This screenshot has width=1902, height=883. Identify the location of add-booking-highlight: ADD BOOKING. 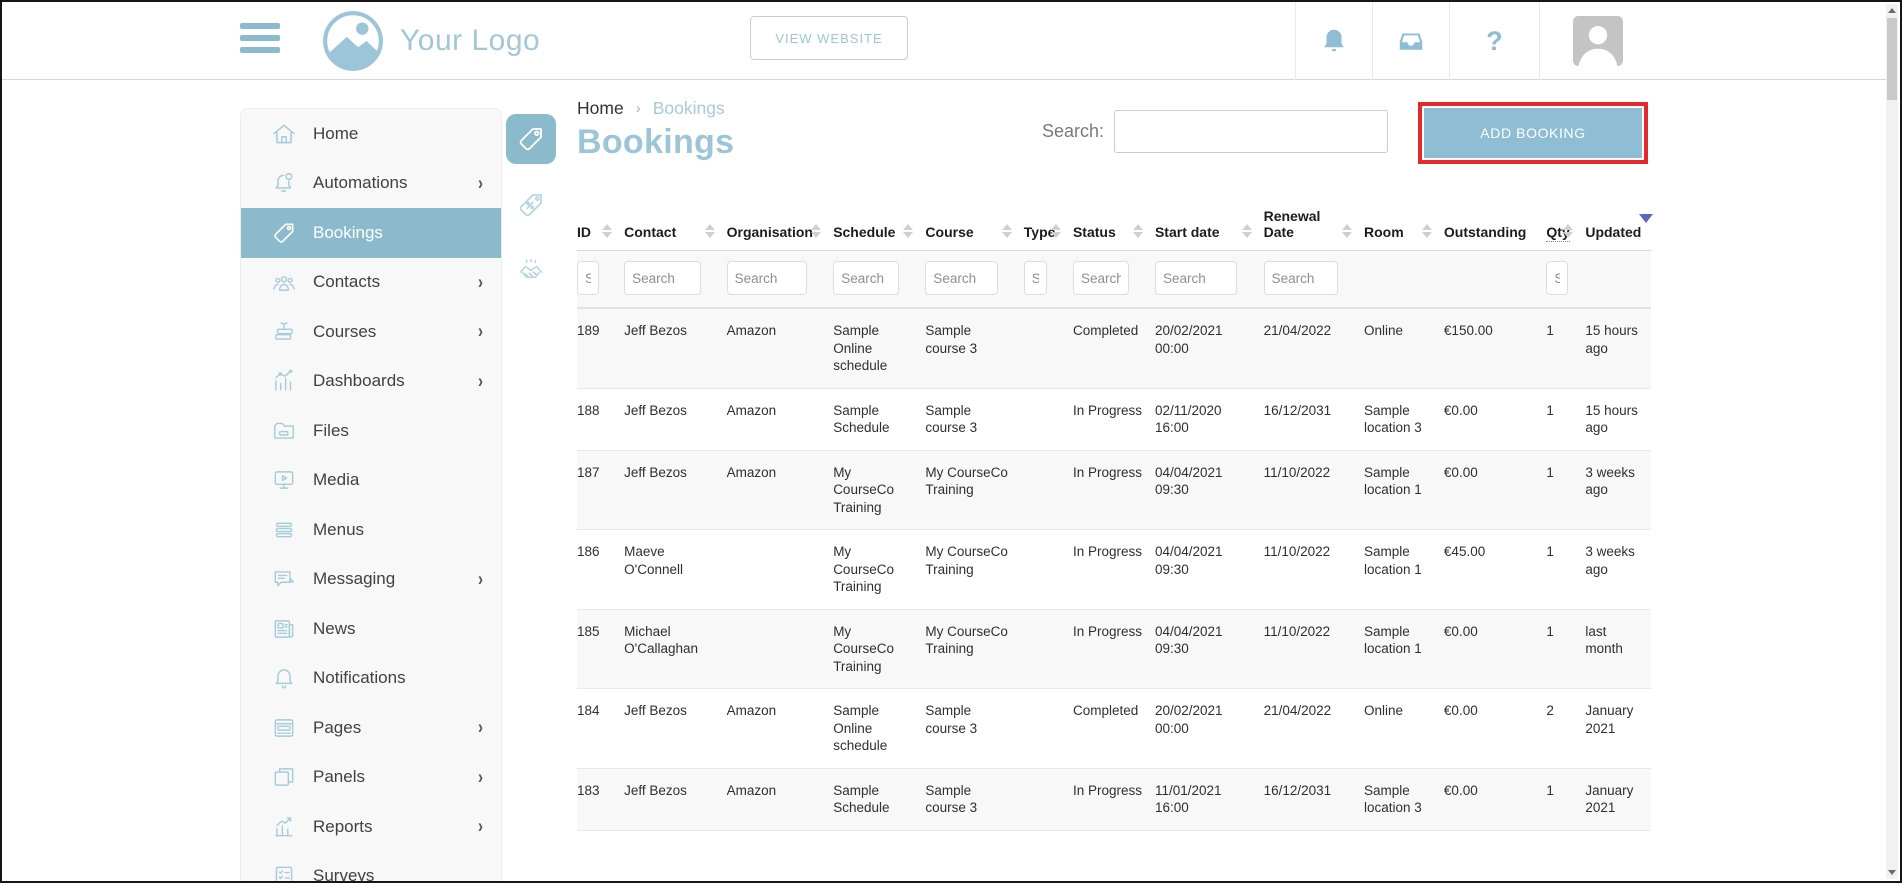
(1533, 133).